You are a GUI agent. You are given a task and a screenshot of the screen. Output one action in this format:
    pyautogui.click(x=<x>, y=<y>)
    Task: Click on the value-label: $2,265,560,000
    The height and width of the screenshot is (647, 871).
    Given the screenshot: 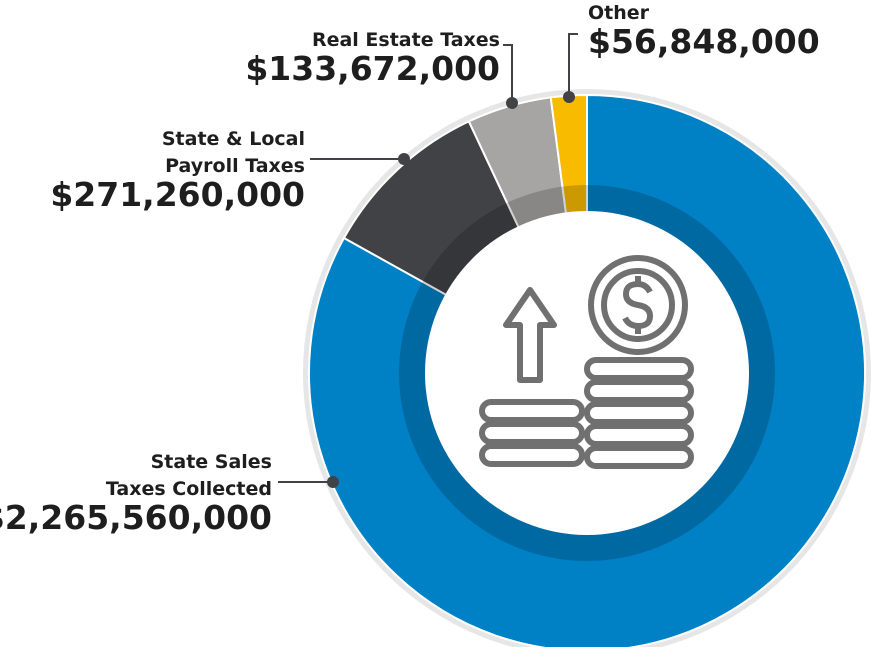 What is the action you would take?
    pyautogui.click(x=136, y=517)
    